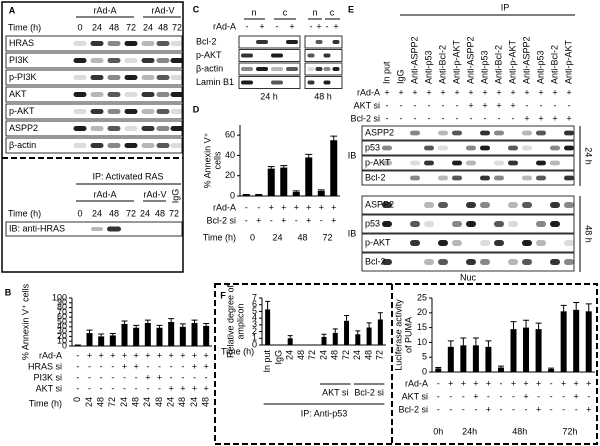 The width and height of the screenshot is (600, 446). I want to click on y-tick-label: 60, so click(230, 135).